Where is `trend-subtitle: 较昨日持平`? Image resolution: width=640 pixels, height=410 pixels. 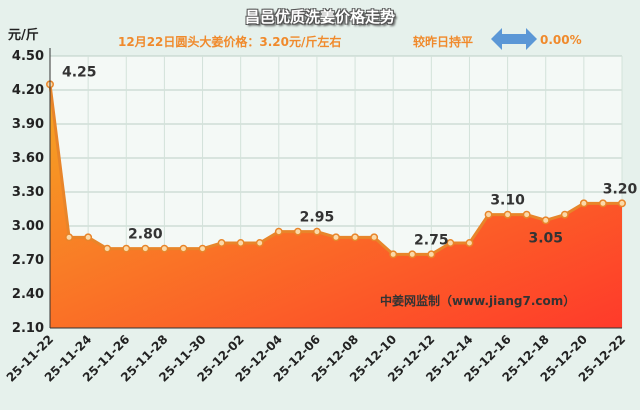 trend-subtitle: 较昨日持平 is located at coordinates (443, 42).